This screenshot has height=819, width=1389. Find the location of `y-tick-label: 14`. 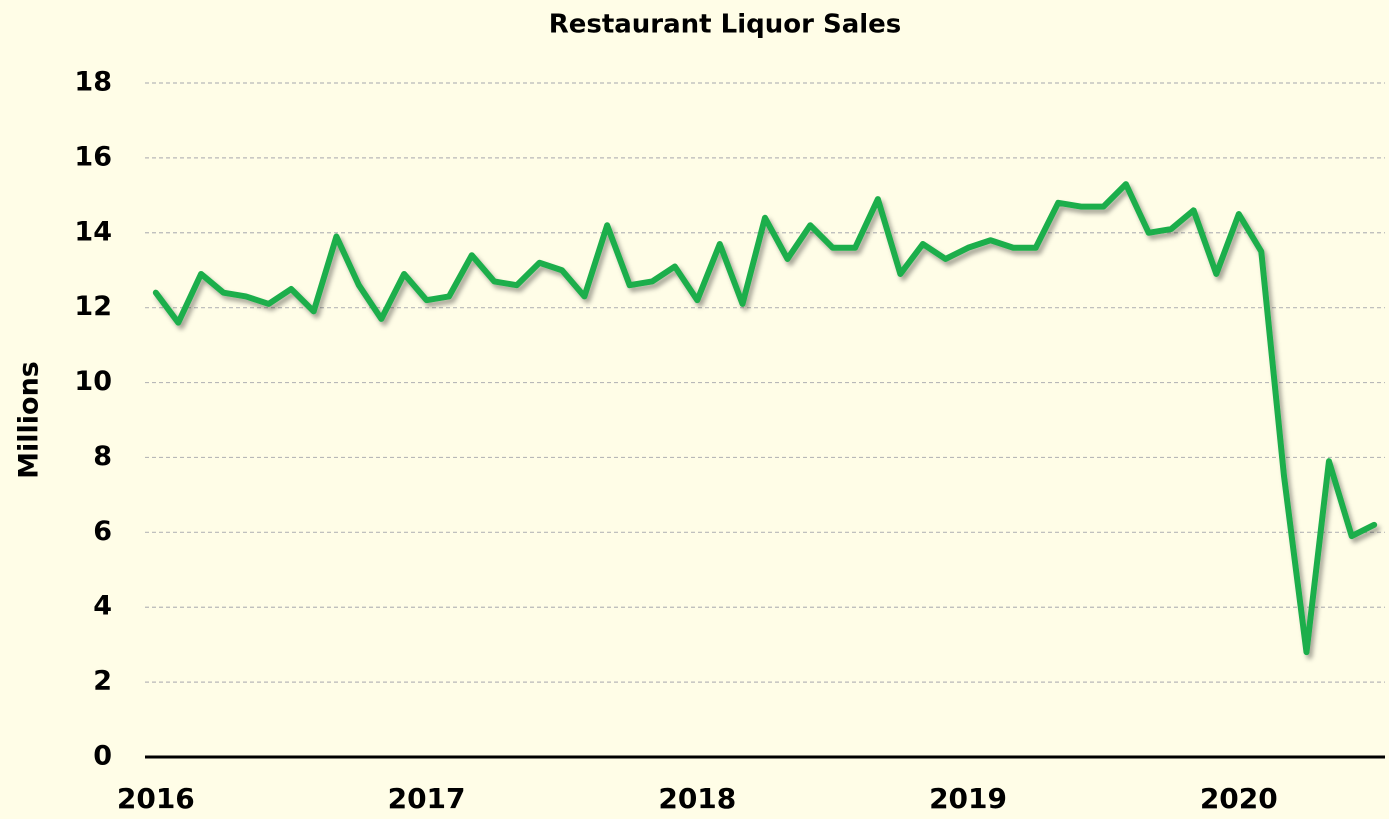

y-tick-label: 14 is located at coordinates (93, 231).